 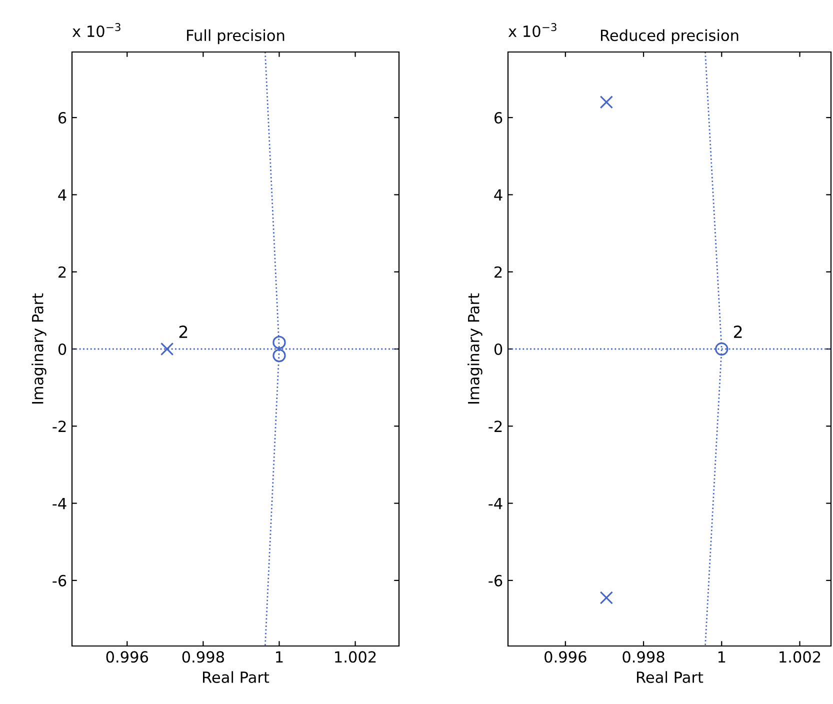 What do you see at coordinates (669, 36) in the screenshot?
I see `chart-title: Reduced precision` at bounding box center [669, 36].